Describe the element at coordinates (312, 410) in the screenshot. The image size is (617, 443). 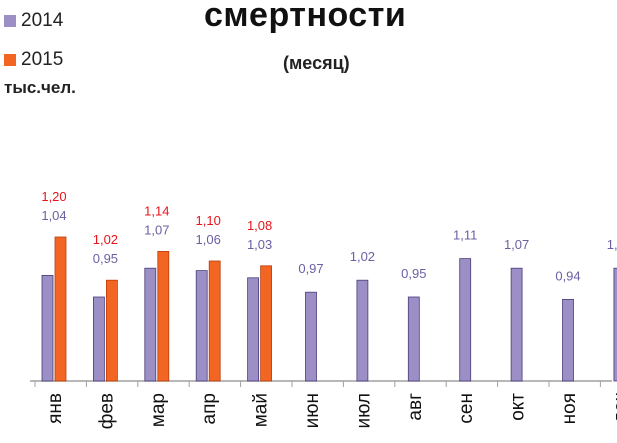
I see `category-label-июн: июн` at that location.